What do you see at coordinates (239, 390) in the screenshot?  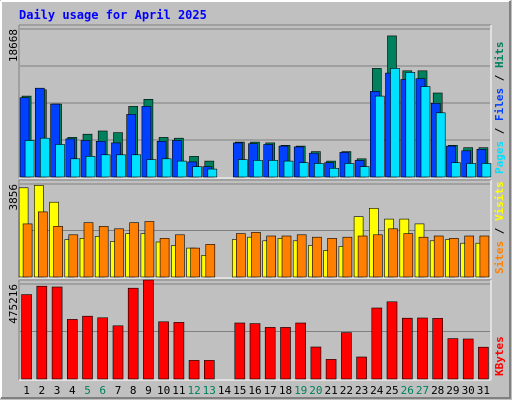 I see `x-tick-label-day-15: 15` at bounding box center [239, 390].